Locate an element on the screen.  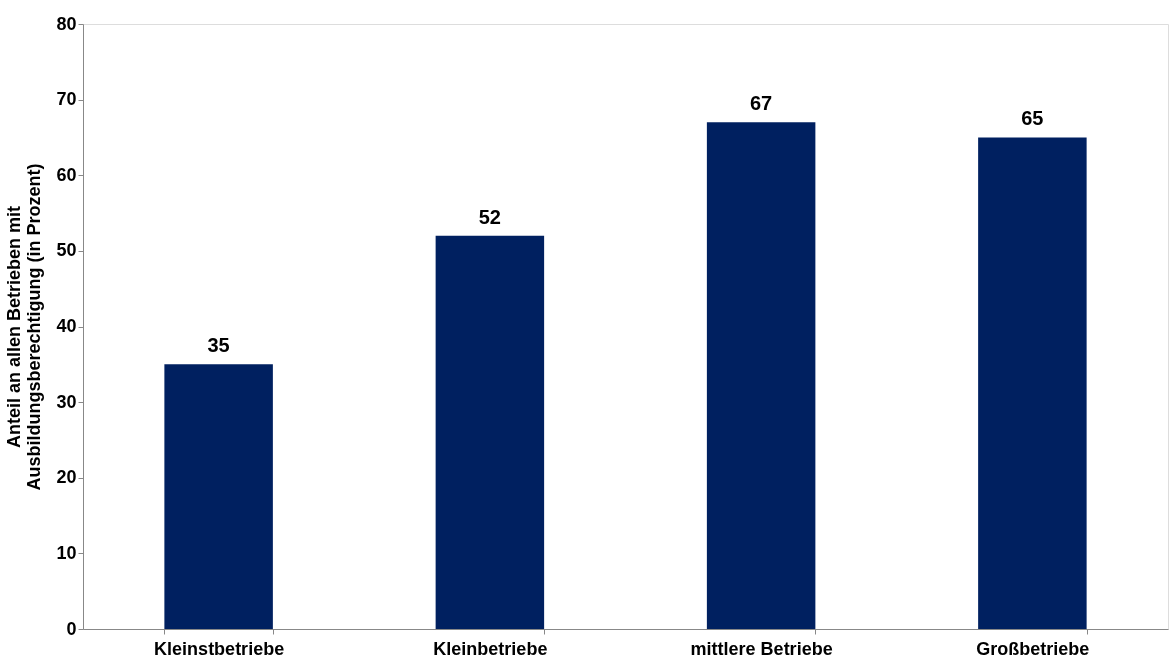
y-tick-label: 20 is located at coordinates (66, 477).